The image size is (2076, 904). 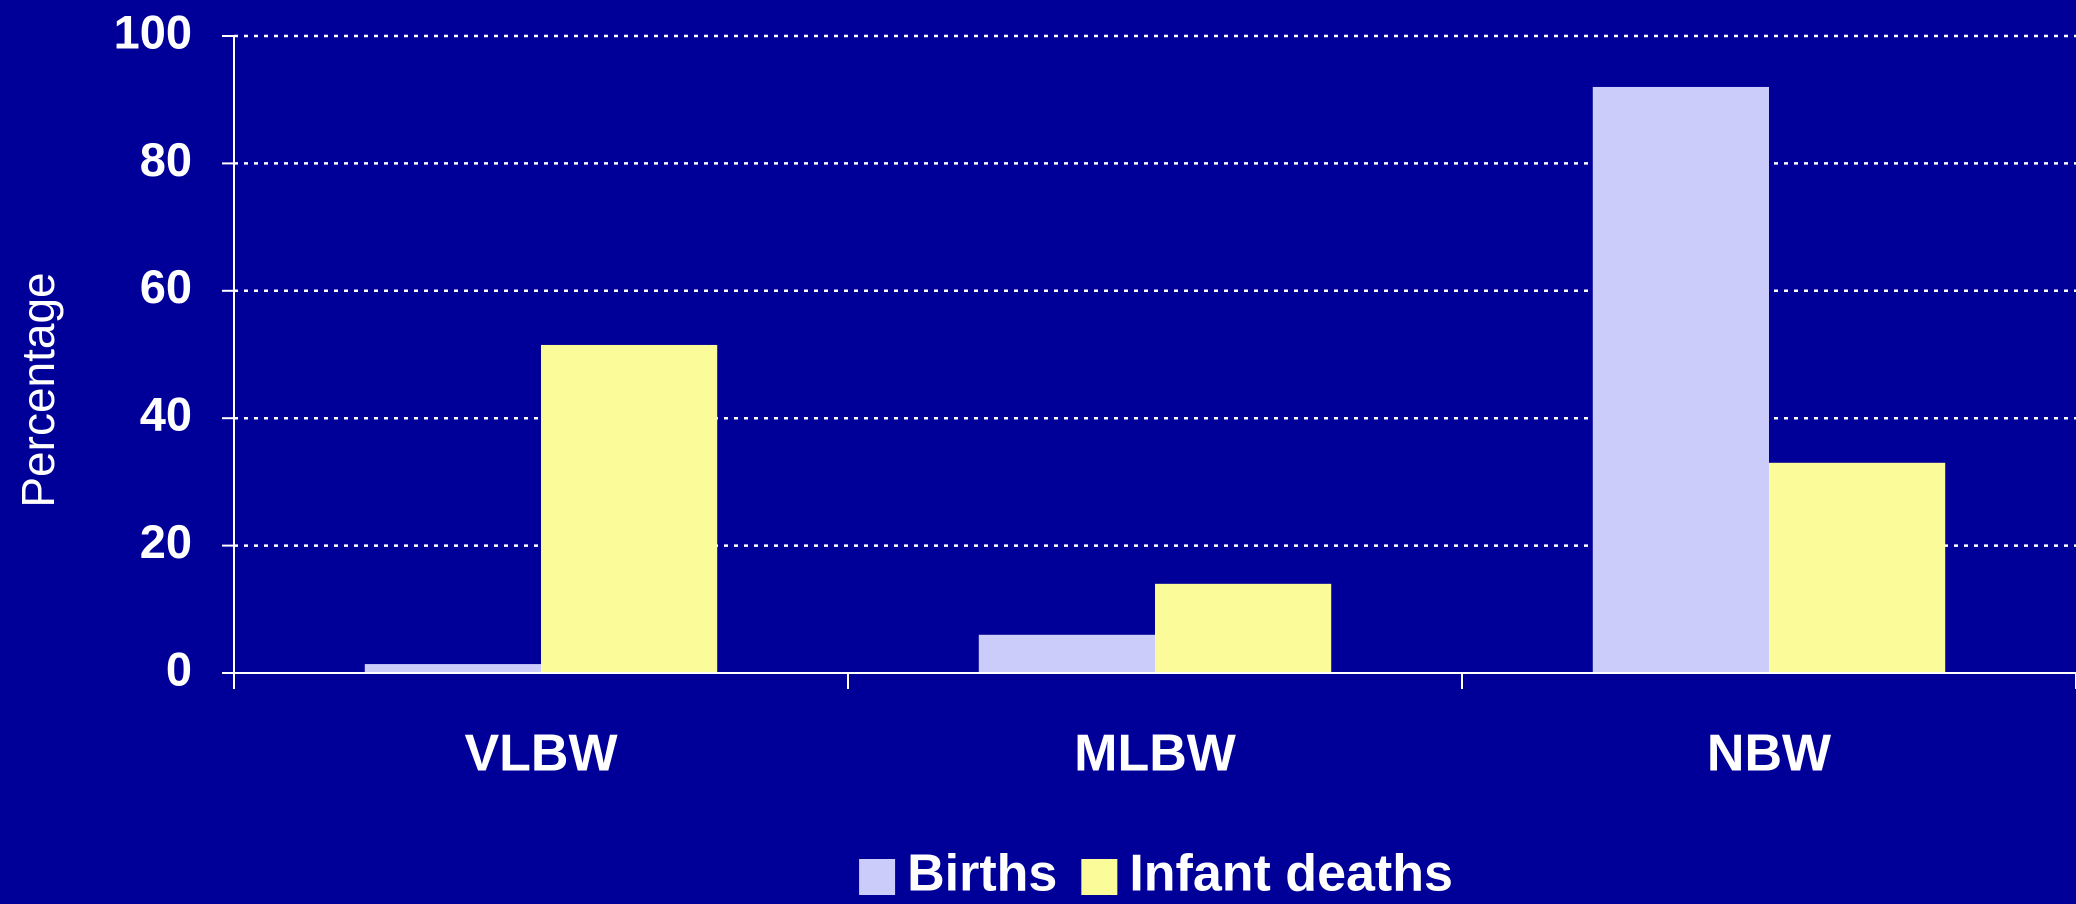 I want to click on x-tick-label: NBW, so click(x=1769, y=754).